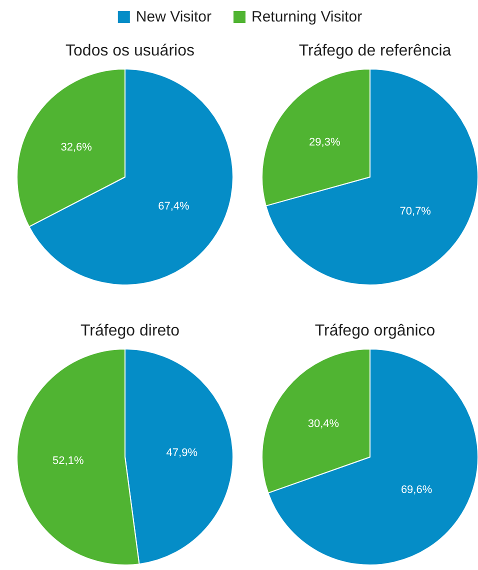 The height and width of the screenshot is (570, 478). Describe the element at coordinates (306, 17) in the screenshot. I see `legend-label: Returning Visitor` at that location.